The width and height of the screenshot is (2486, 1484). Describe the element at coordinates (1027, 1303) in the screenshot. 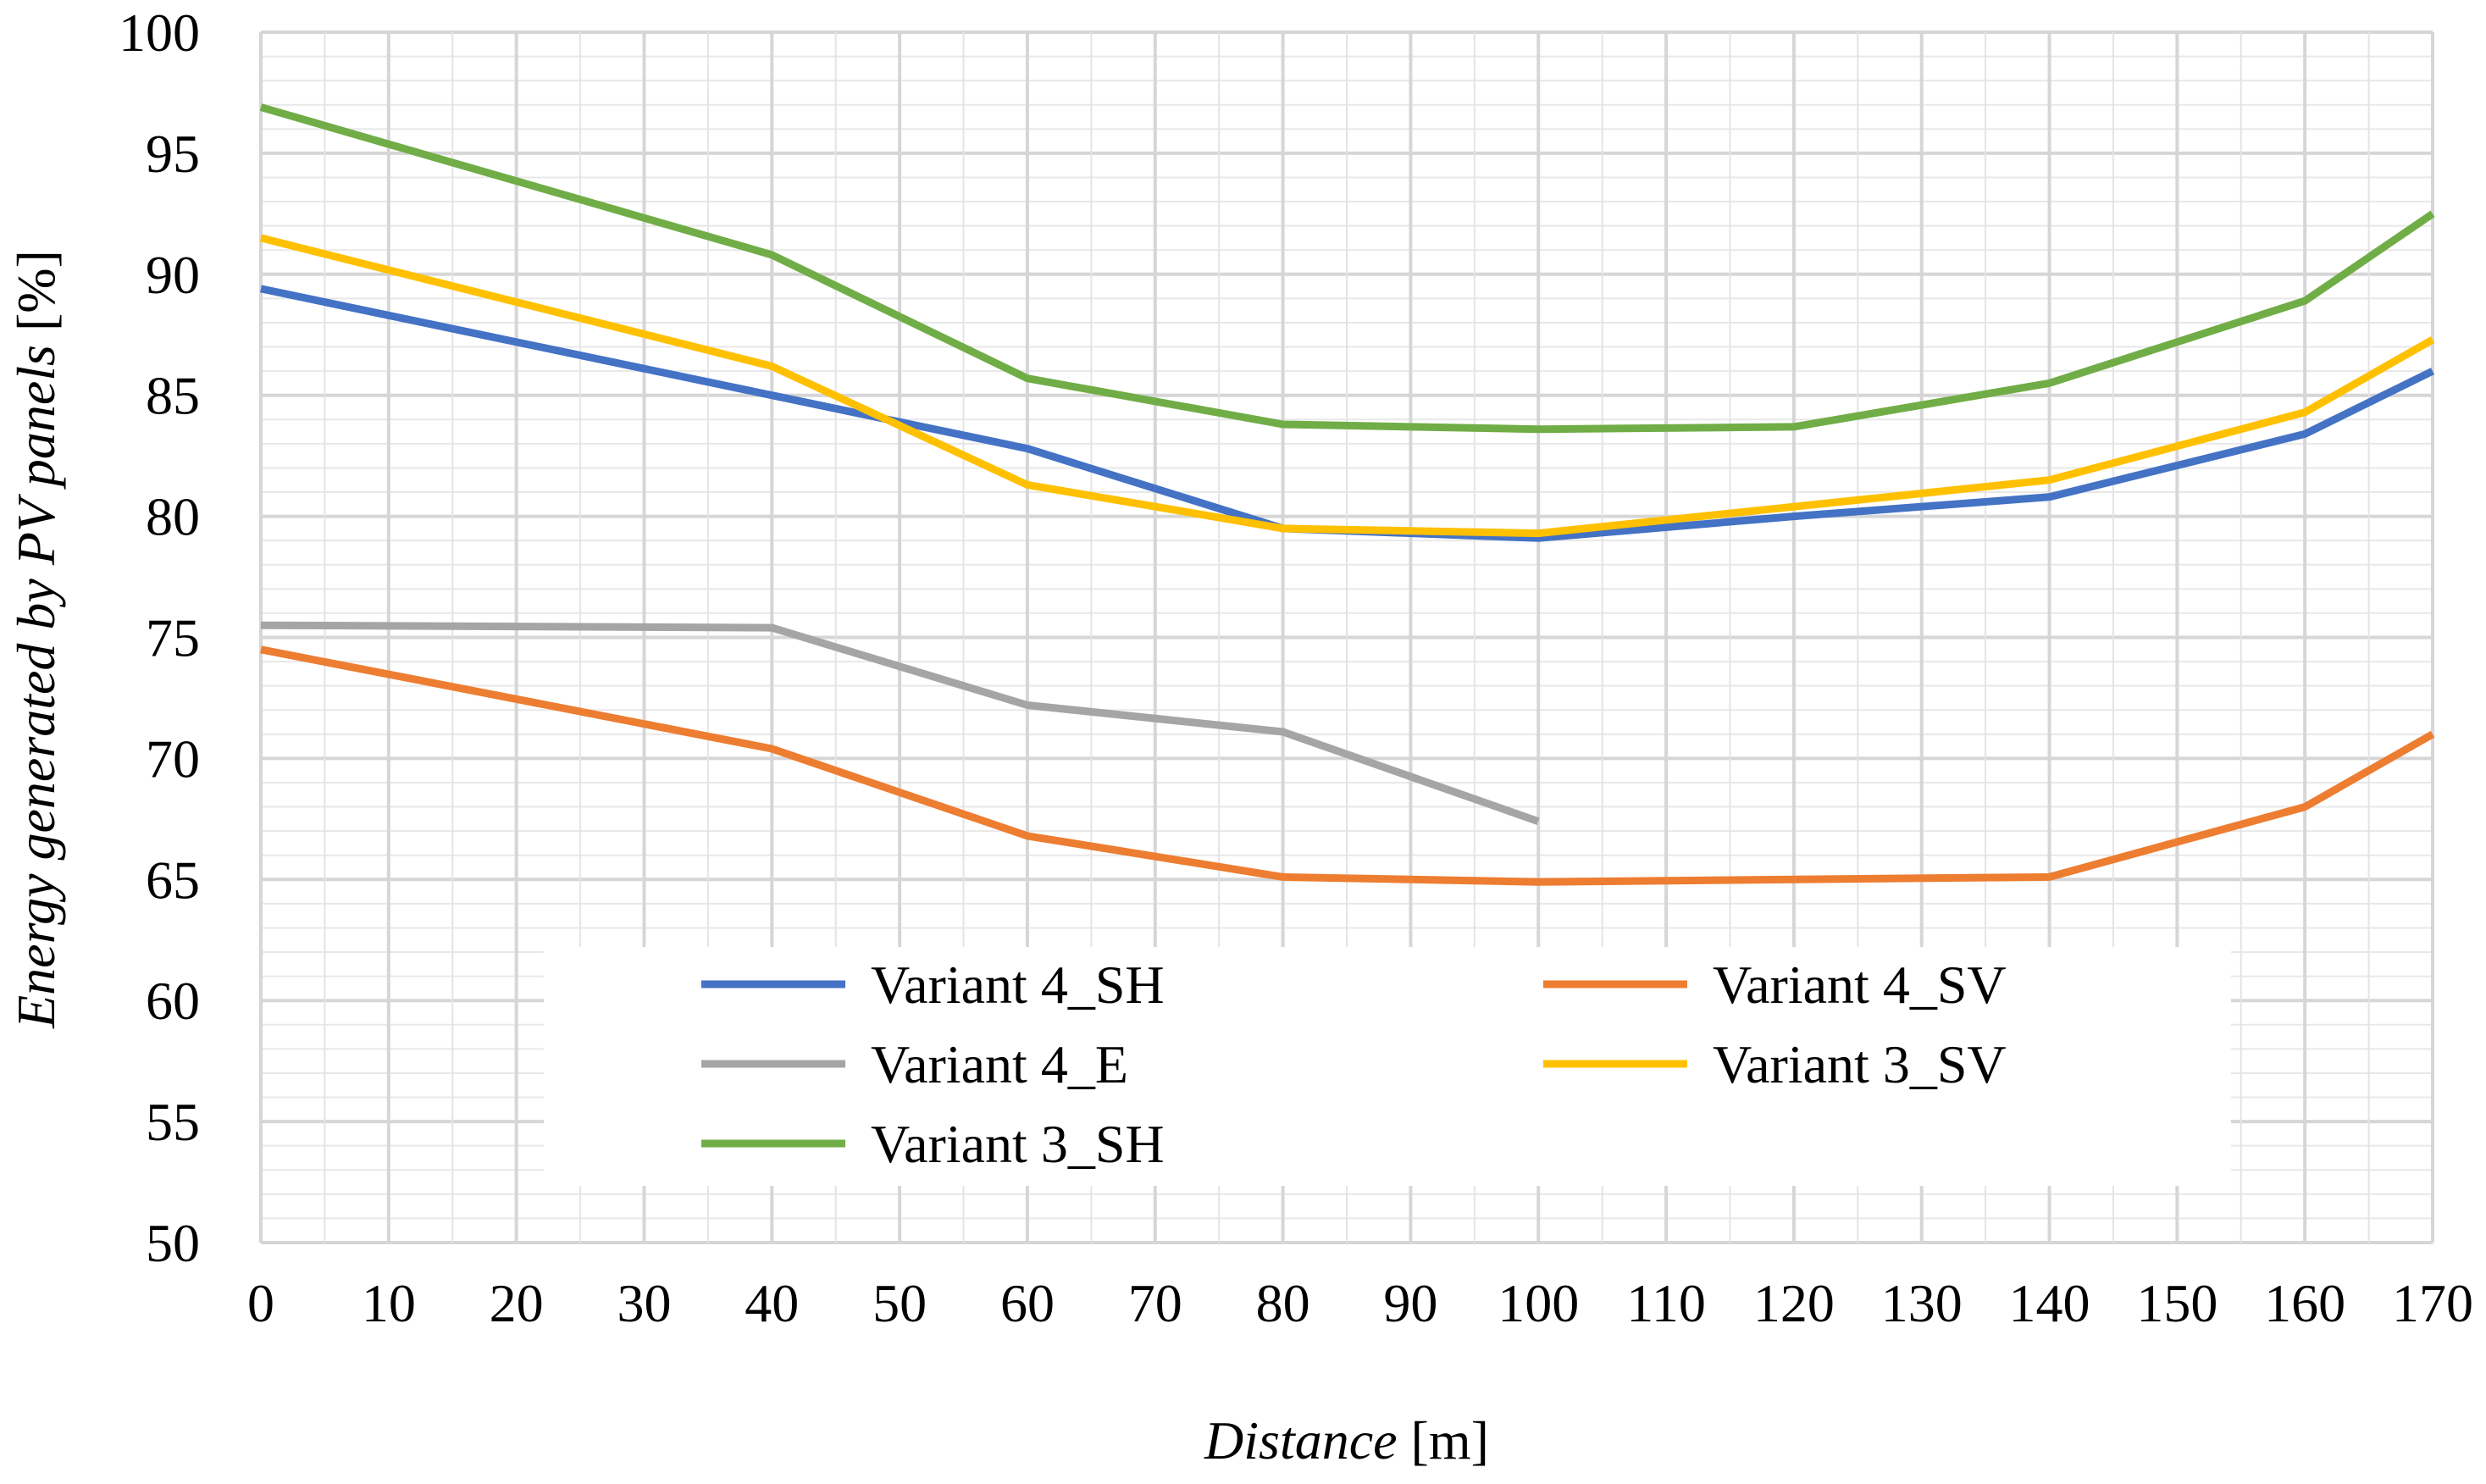

I see `x-tick-label: 60` at that location.